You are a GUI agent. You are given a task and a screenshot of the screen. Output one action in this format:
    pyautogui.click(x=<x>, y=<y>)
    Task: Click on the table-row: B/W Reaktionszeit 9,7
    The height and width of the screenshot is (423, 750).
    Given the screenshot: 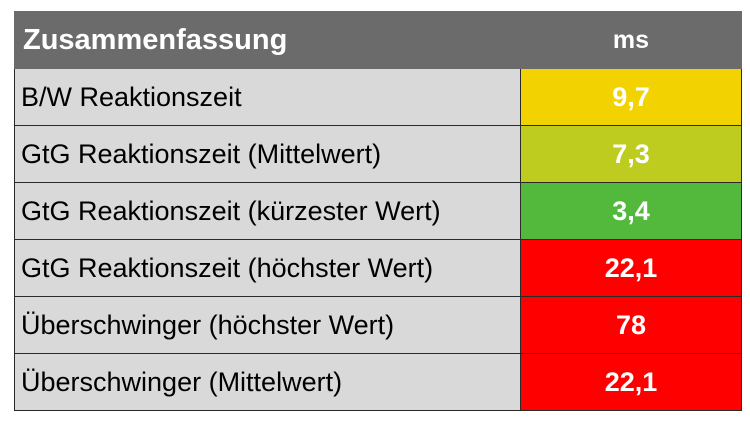 What is the action you would take?
    pyautogui.click(x=378, y=97)
    